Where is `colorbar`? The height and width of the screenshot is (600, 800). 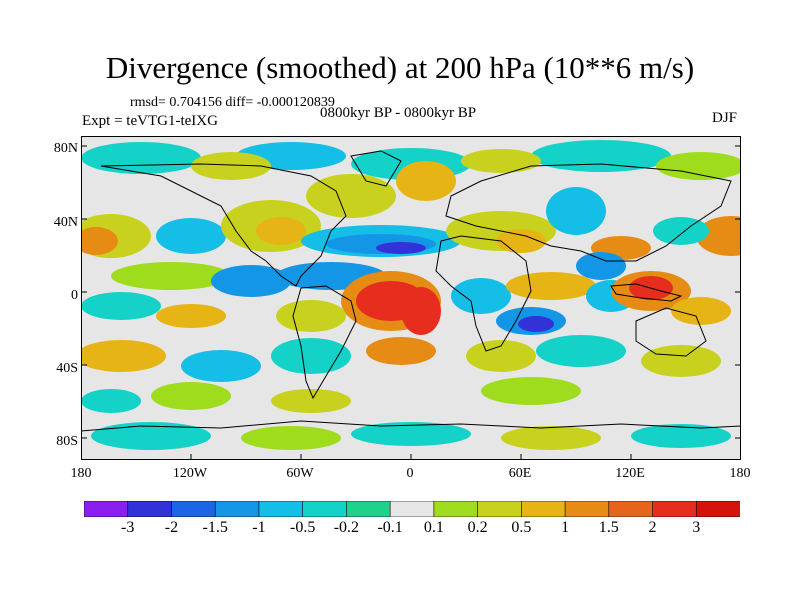 colorbar is located at coordinates (412, 509).